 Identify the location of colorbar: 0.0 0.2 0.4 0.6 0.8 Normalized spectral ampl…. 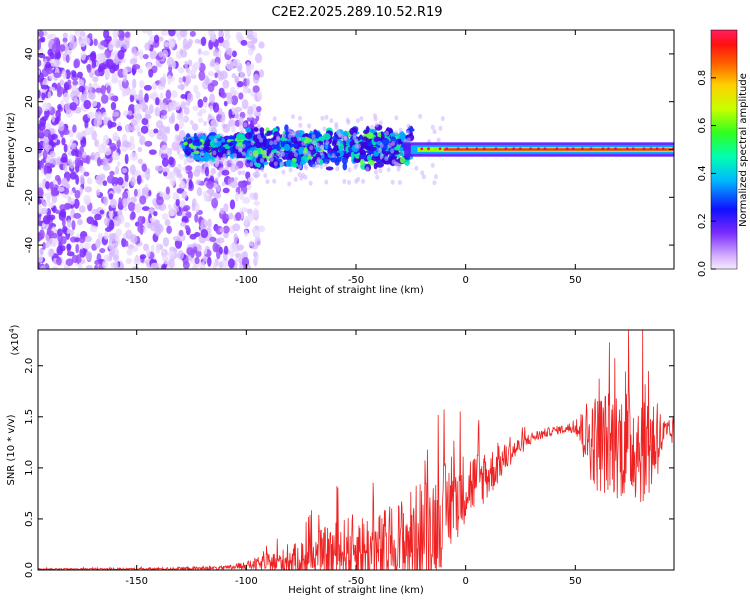
(723, 153).